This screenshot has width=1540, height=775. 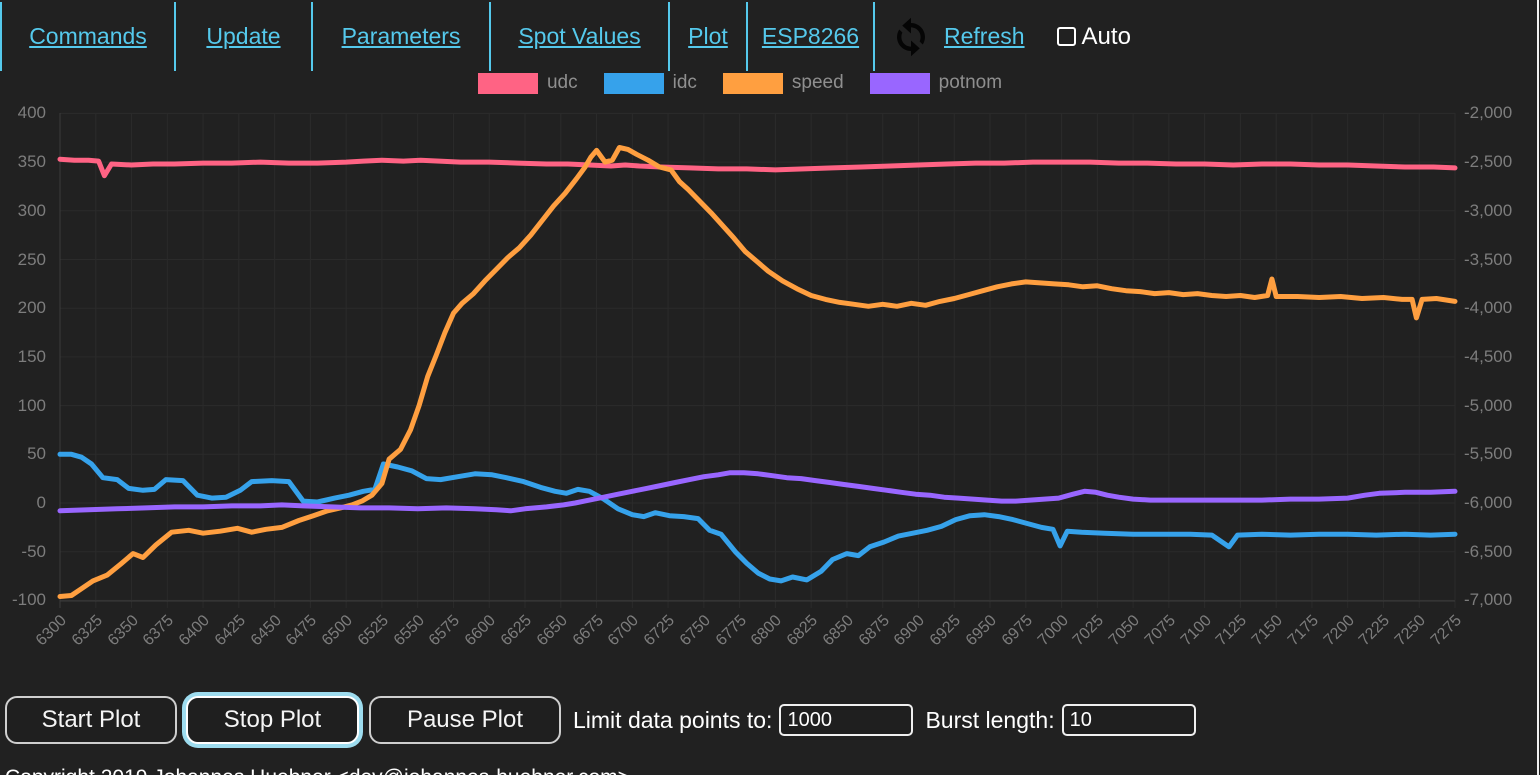 I want to click on right-axis-tick-label: -3,500, so click(x=1488, y=259).